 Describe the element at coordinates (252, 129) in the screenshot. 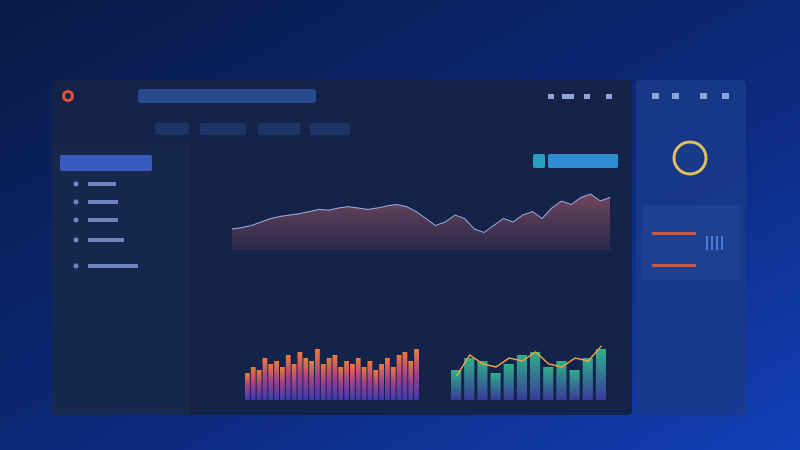

I see `tabs` at that location.